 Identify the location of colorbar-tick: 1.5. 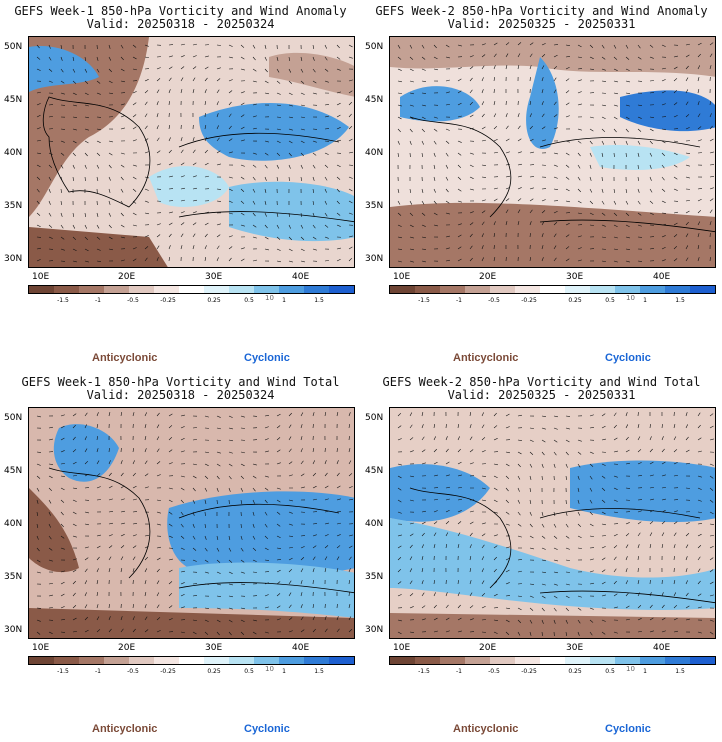
(319, 300).